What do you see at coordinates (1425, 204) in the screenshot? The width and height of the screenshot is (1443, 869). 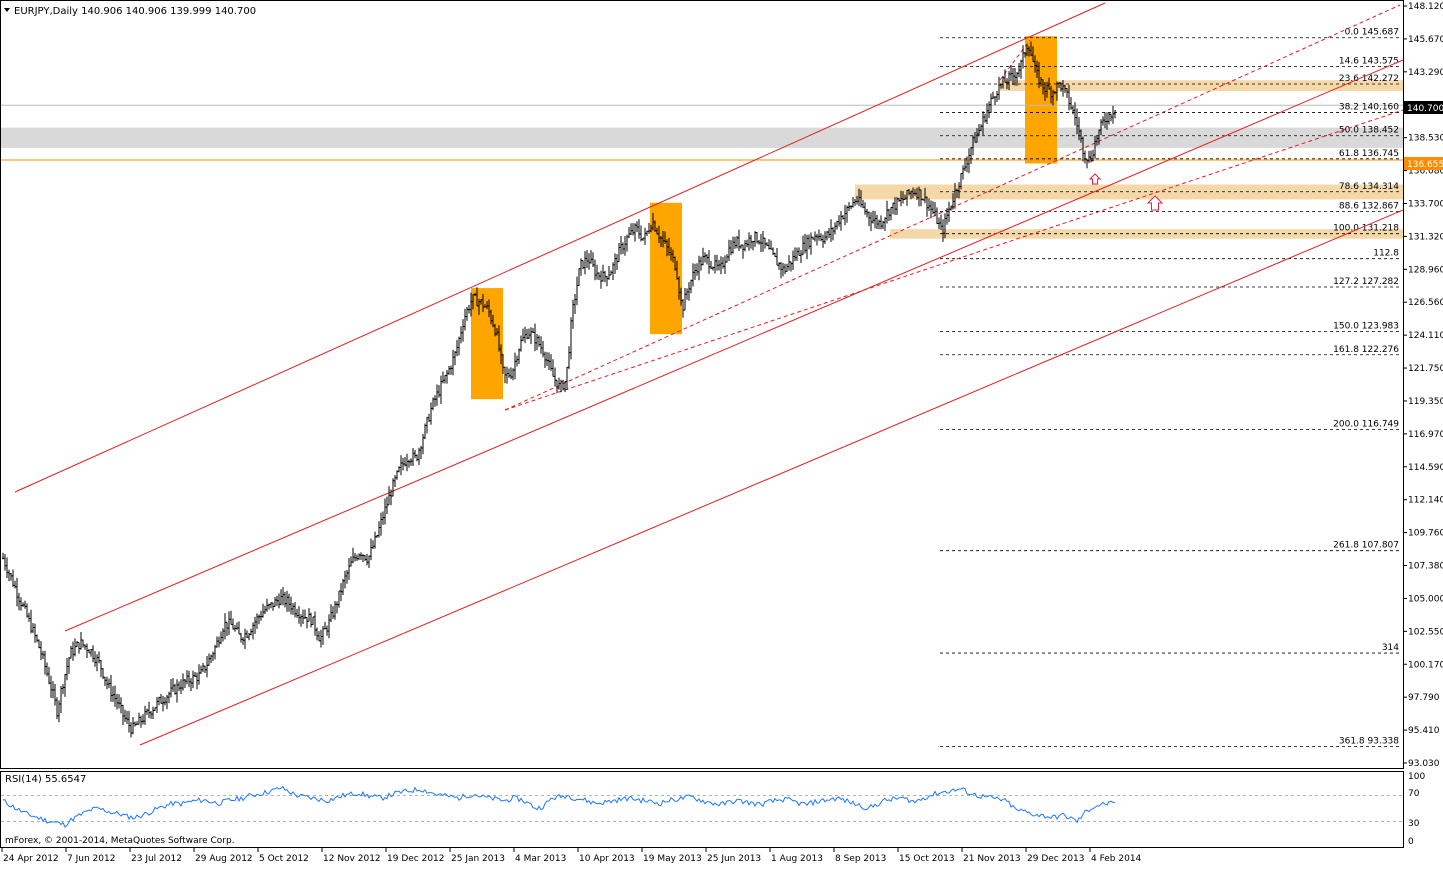 I see `y-tick-label-6: 133.700` at bounding box center [1425, 204].